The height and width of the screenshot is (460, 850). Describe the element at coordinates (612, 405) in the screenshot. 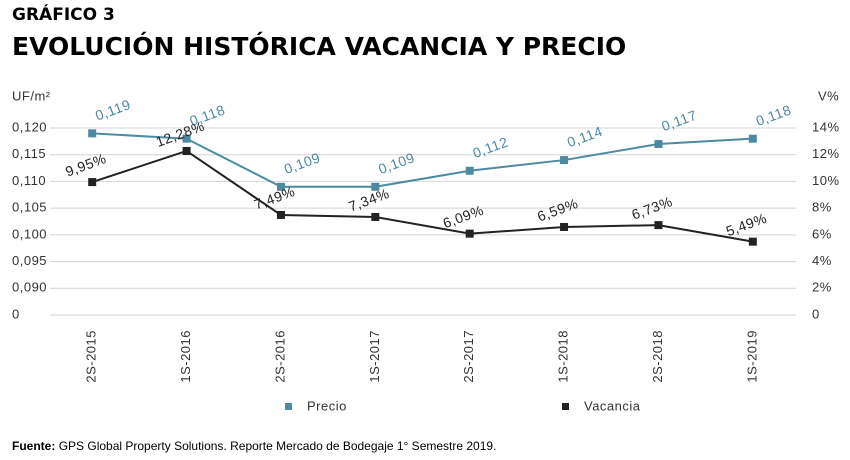

I see `legend-label: Vacancia` at that location.